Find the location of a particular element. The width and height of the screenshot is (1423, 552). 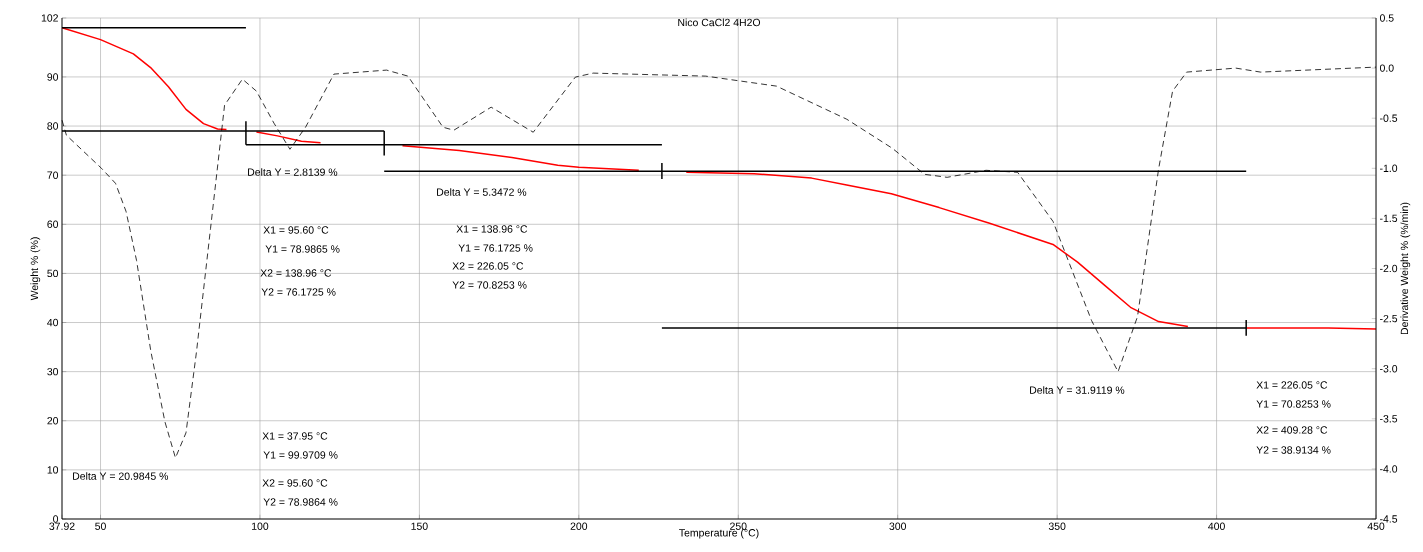

y2-tick-label: -1.0 is located at coordinates (1389, 168).